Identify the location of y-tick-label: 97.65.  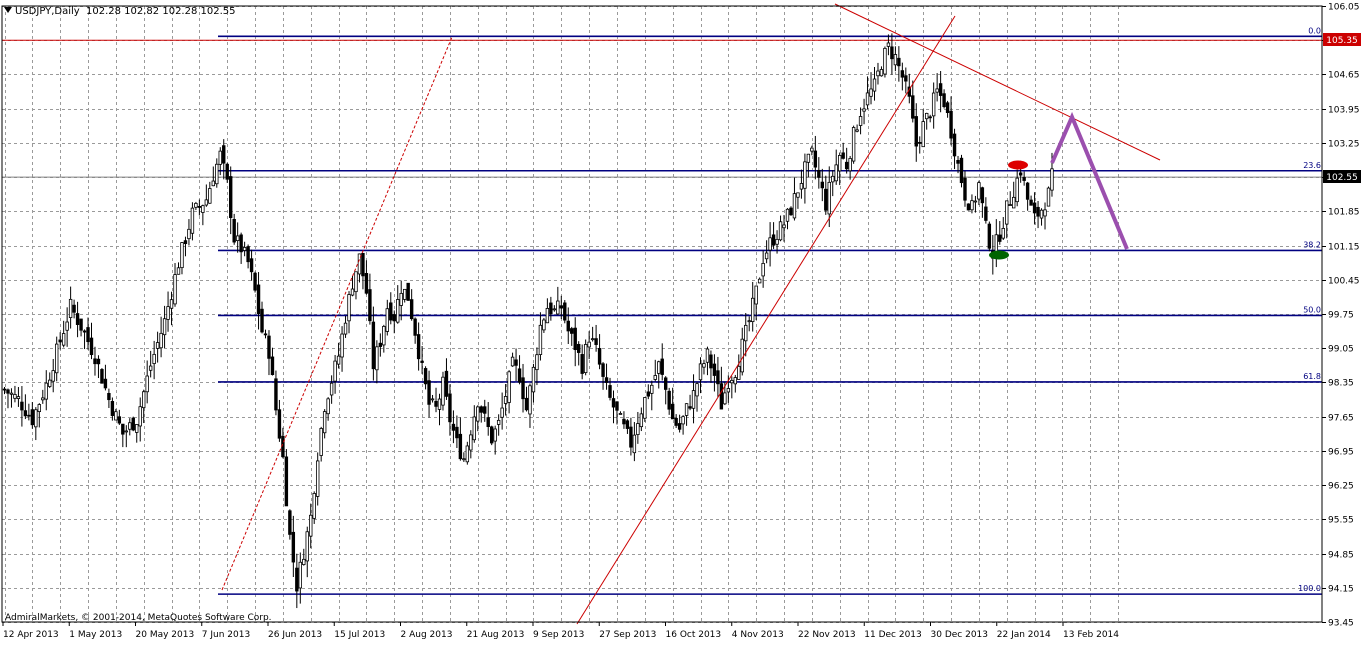
(1341, 419).